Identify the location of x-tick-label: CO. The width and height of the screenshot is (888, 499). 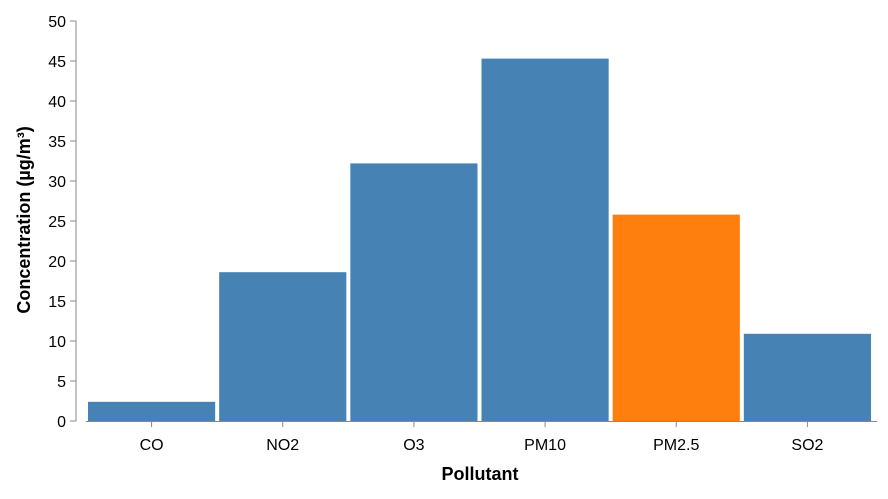
(152, 445).